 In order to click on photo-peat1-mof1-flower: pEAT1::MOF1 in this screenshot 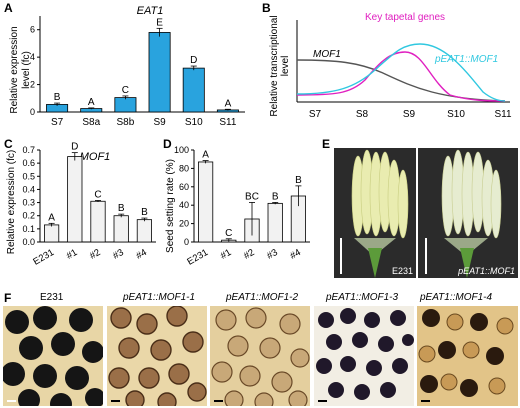, I will do `click(468, 213)`.